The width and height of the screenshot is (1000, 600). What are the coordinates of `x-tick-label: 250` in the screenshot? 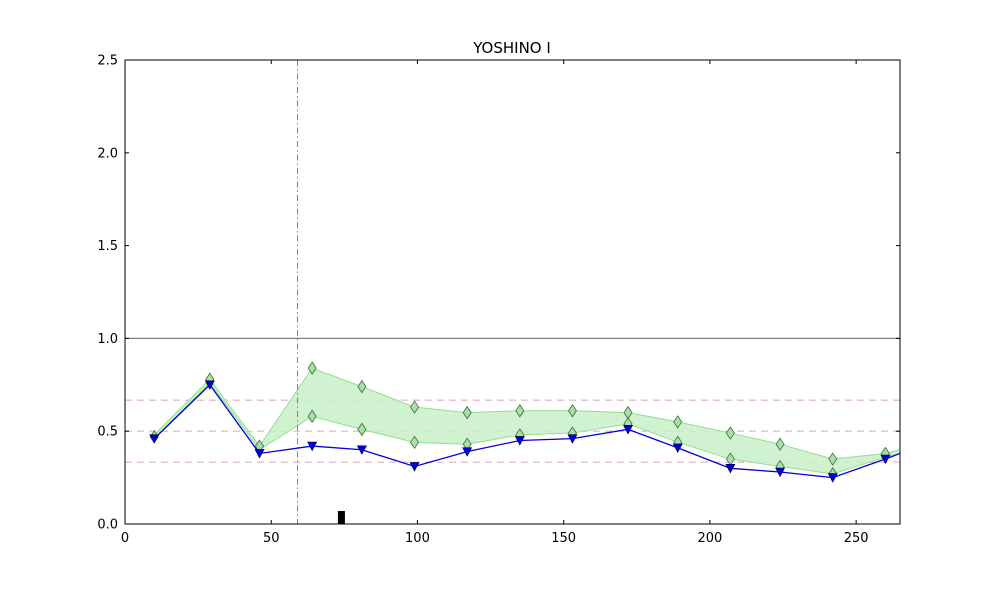 It's located at (856, 538).